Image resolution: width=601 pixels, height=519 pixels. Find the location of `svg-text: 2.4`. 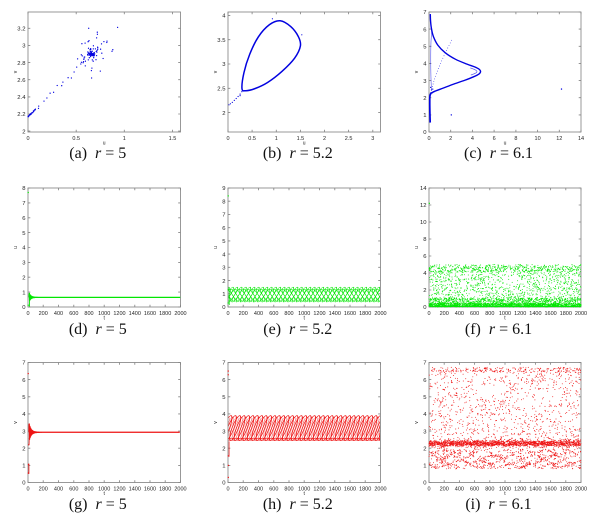

svg-text: 2.4 is located at coordinates (21, 98).